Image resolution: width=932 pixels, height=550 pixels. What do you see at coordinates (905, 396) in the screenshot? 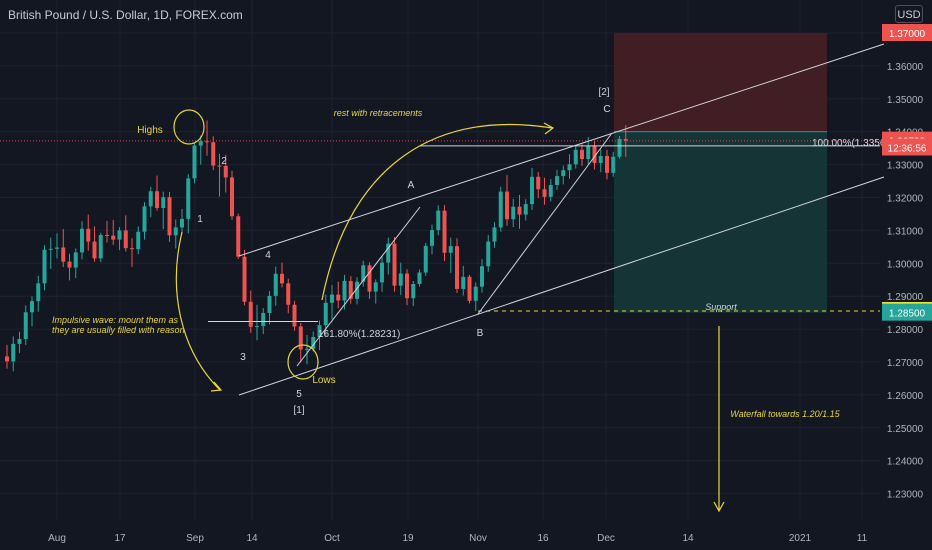
I see `y-tick-label: 1.26000` at bounding box center [905, 396].